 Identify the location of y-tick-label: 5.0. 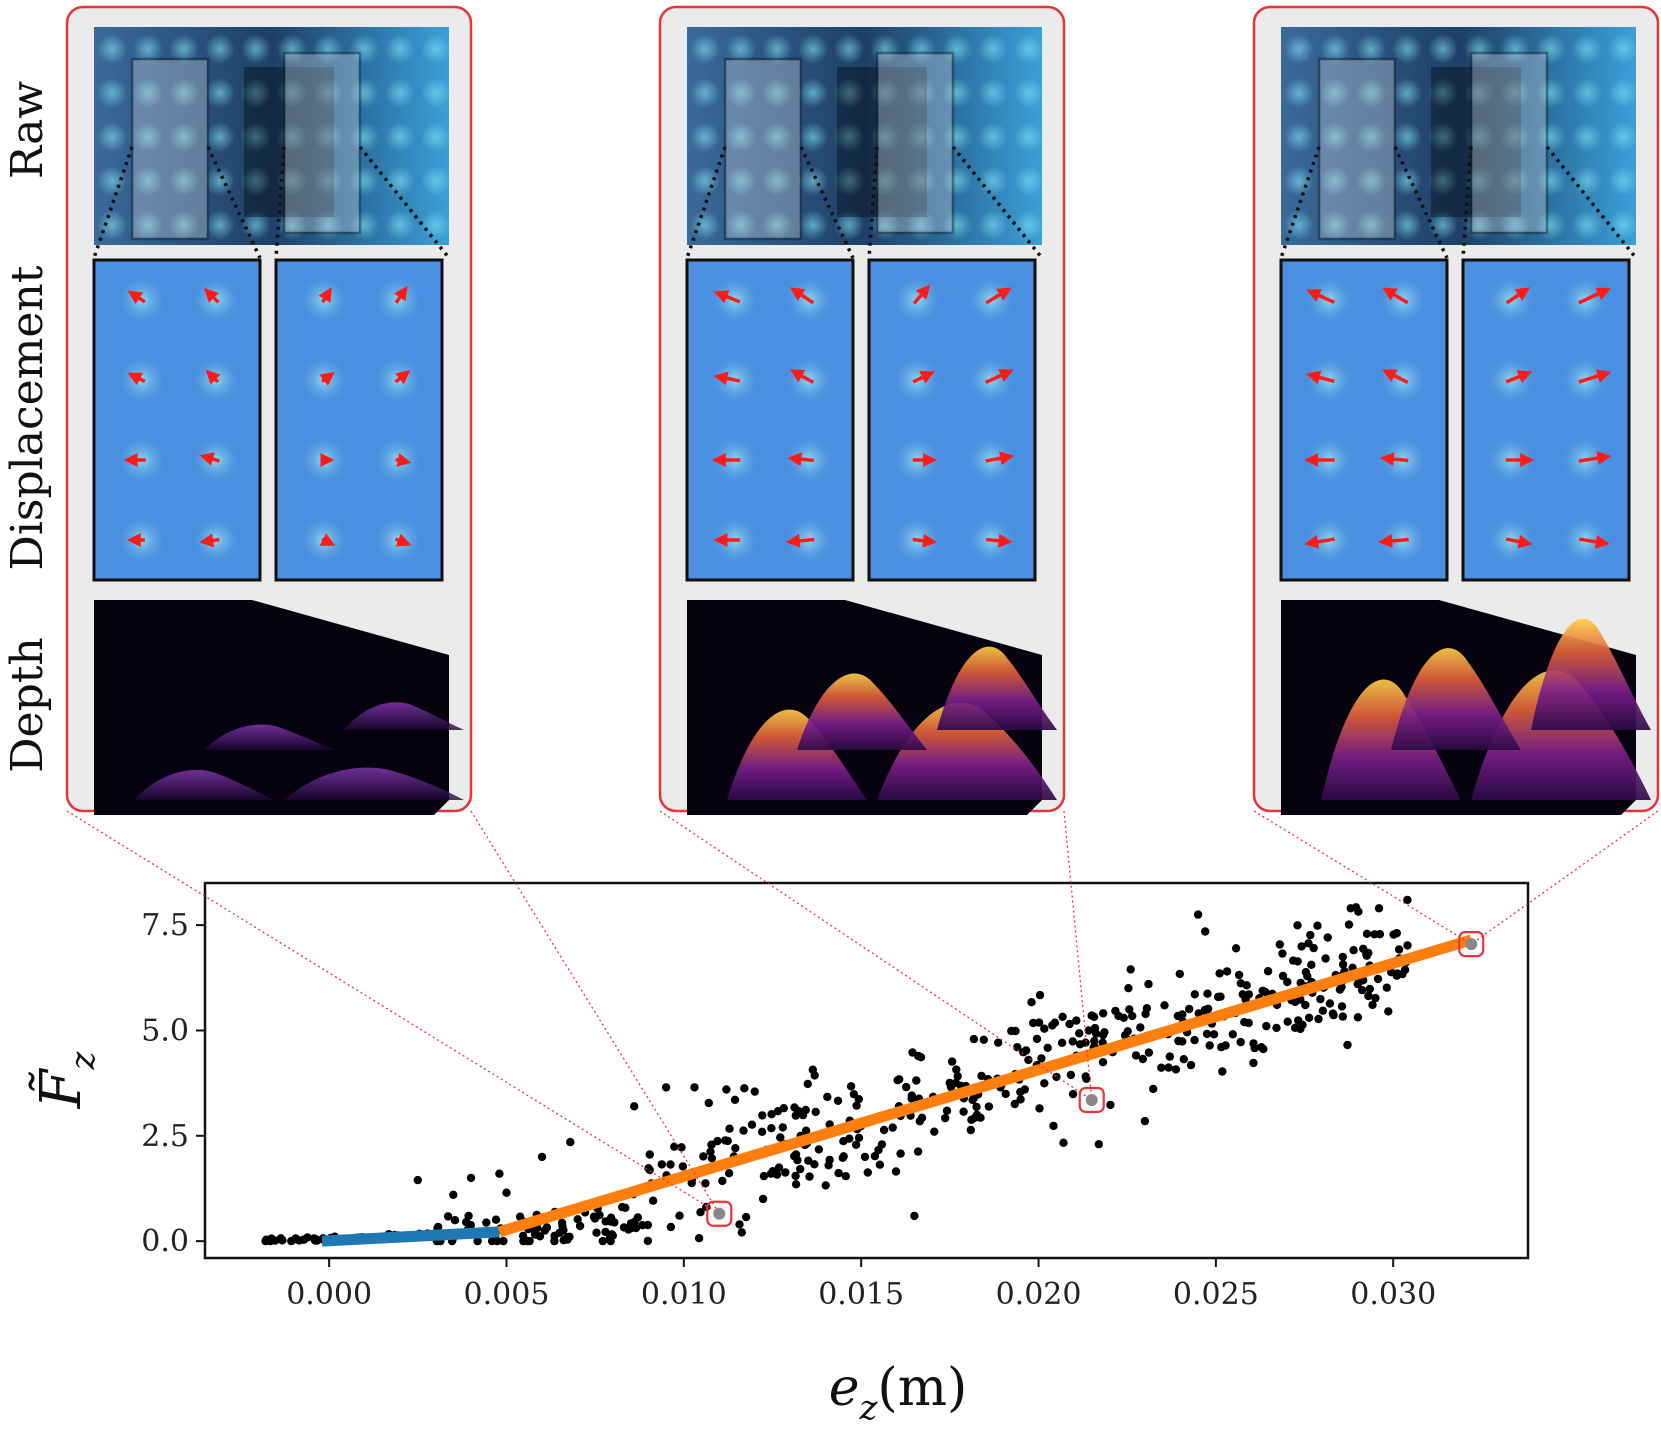
(165, 1030).